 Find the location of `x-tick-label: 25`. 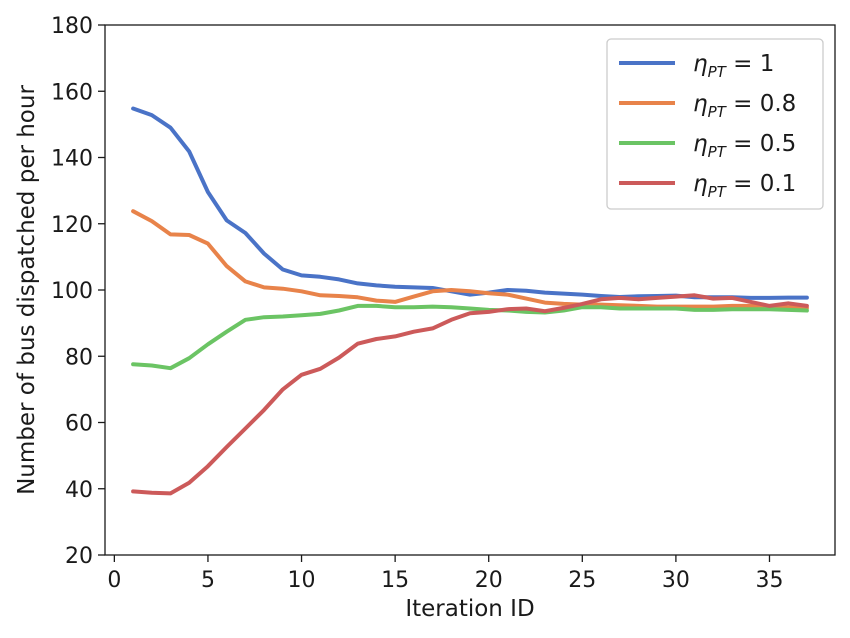

x-tick-label: 25 is located at coordinates (582, 580).